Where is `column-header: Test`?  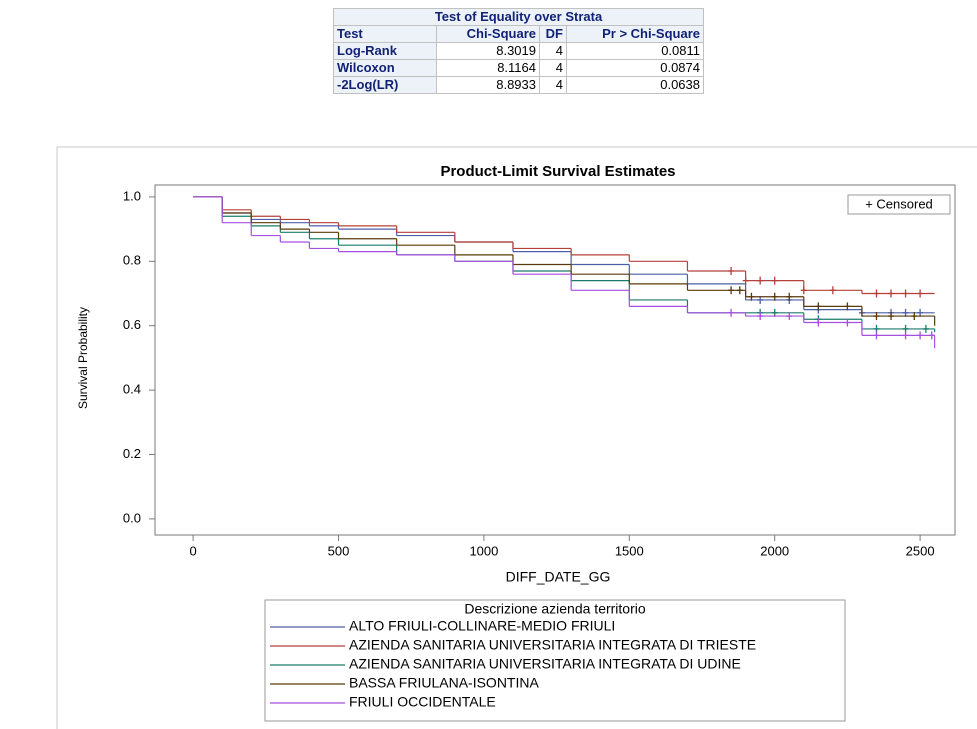 column-header: Test is located at coordinates (385, 34).